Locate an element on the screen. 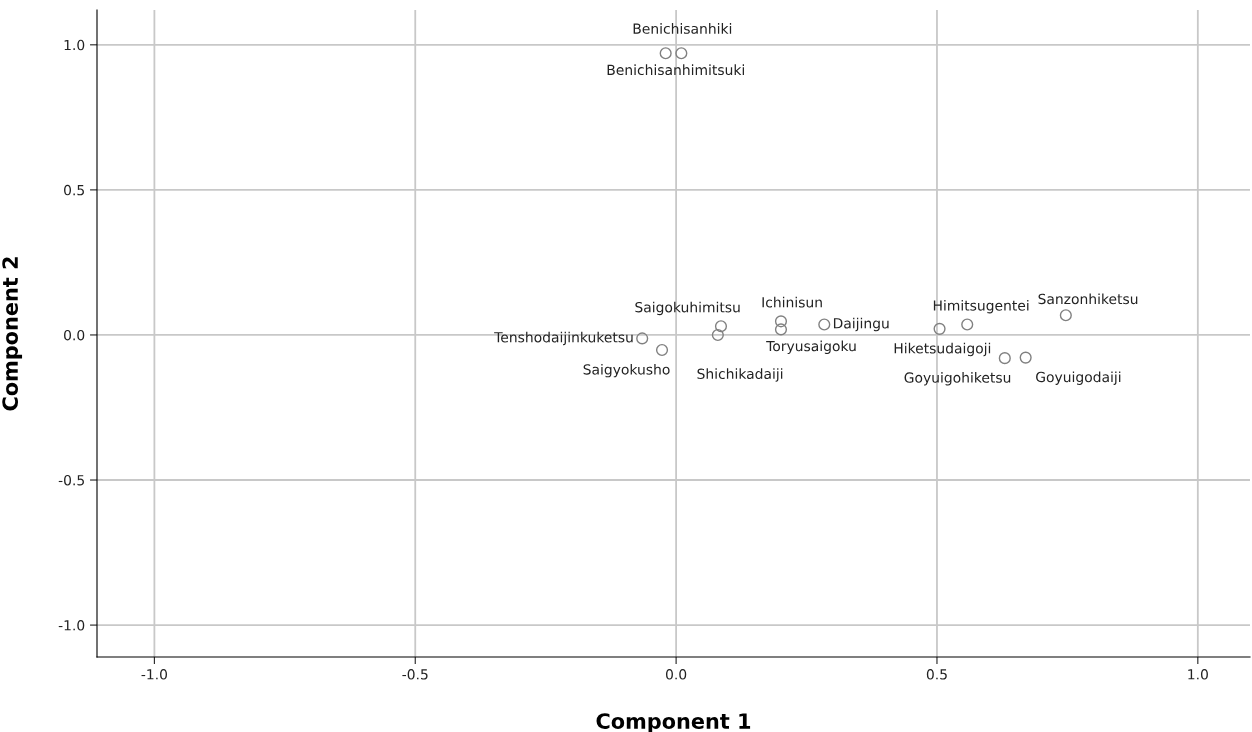 The image size is (1252, 732). x-tick-label: 1.0 is located at coordinates (1198, 674).